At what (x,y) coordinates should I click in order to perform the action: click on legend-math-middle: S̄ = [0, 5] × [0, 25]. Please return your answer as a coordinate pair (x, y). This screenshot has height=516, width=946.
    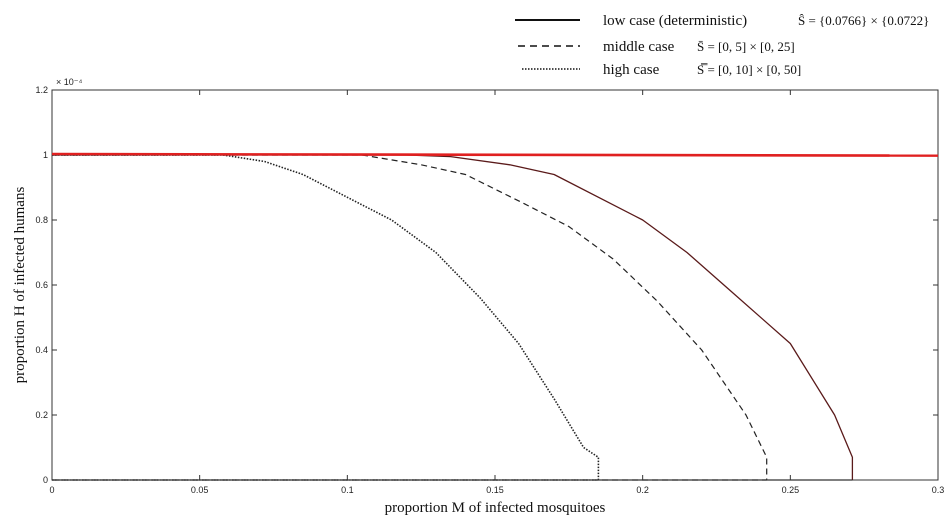
    Looking at the image, I should click on (746, 46).